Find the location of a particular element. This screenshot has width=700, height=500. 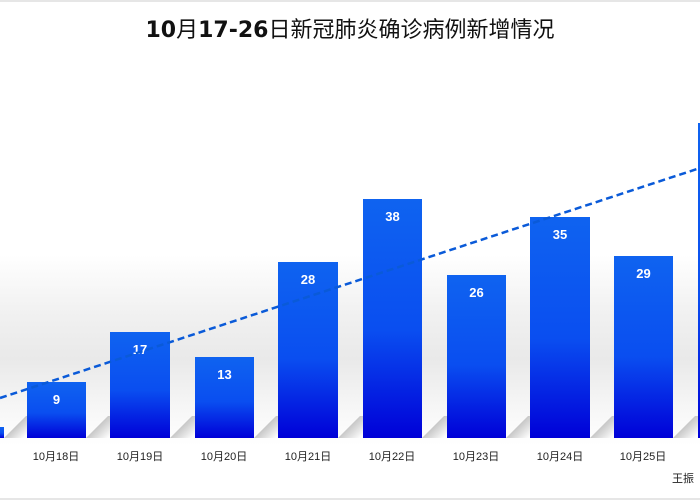

bottom-border is located at coordinates (350, 499).